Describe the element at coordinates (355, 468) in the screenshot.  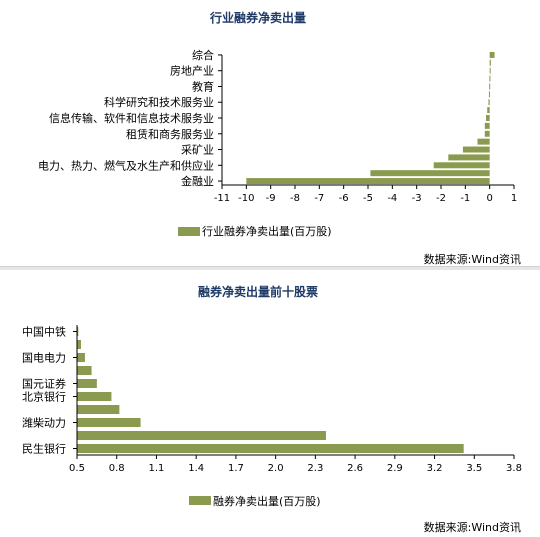
I see `x-tick-label: 2.6` at that location.